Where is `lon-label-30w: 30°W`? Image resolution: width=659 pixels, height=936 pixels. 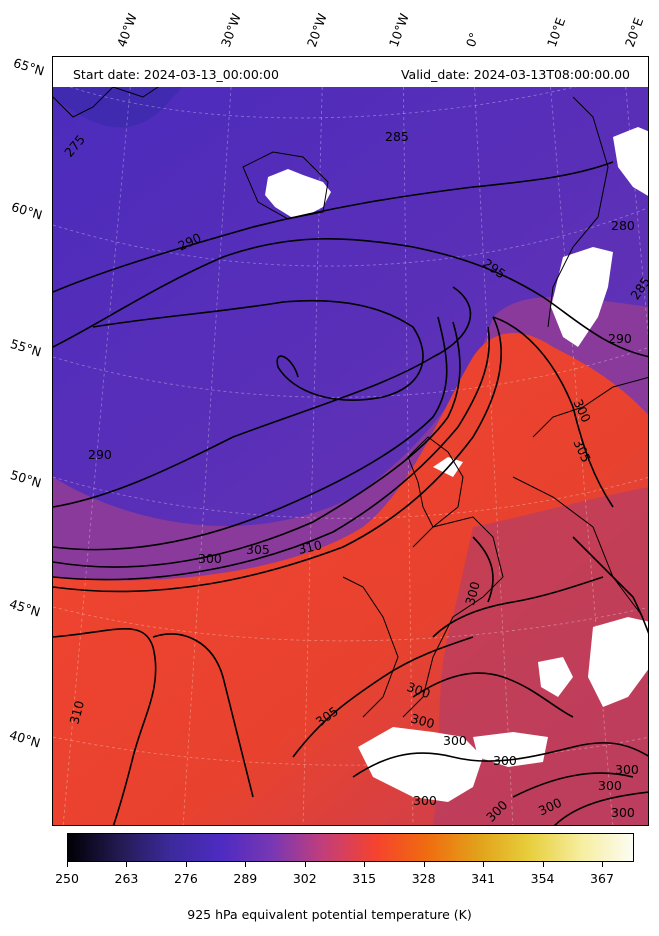
lon-label-30w: 30°W is located at coordinates (230, 30).